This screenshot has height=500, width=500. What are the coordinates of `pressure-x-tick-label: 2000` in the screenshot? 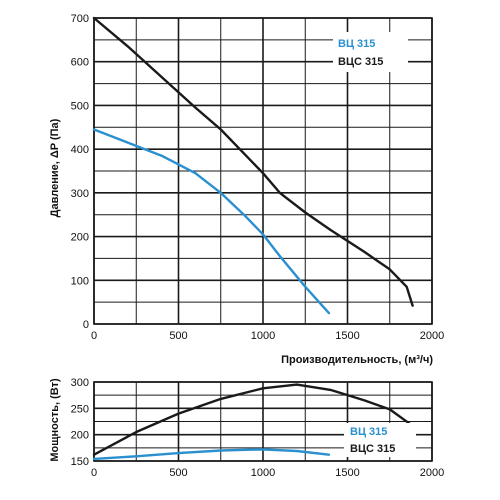 It's located at (432, 336).